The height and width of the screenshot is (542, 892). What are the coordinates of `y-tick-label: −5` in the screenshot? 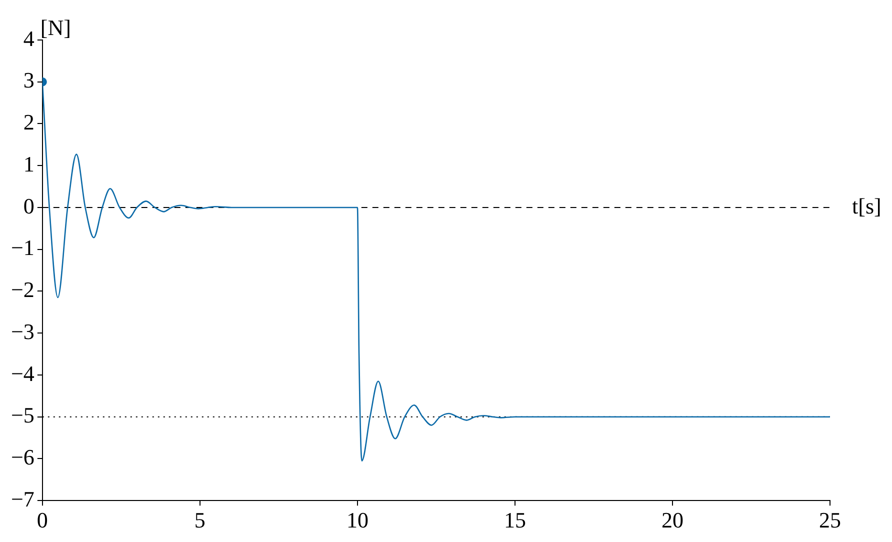 It's located at (22, 415).